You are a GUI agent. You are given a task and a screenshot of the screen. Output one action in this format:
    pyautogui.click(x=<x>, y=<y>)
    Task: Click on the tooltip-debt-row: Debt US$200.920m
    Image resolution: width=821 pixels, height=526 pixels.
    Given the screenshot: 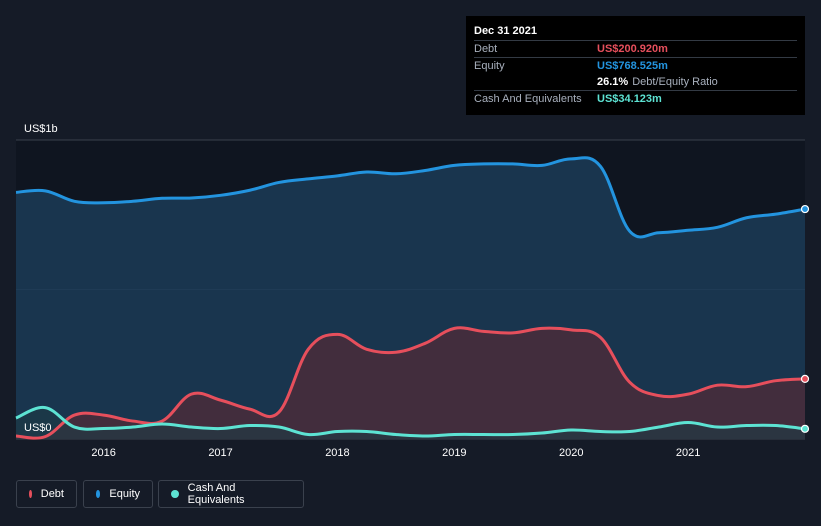 What is the action you would take?
    pyautogui.click(x=635, y=48)
    